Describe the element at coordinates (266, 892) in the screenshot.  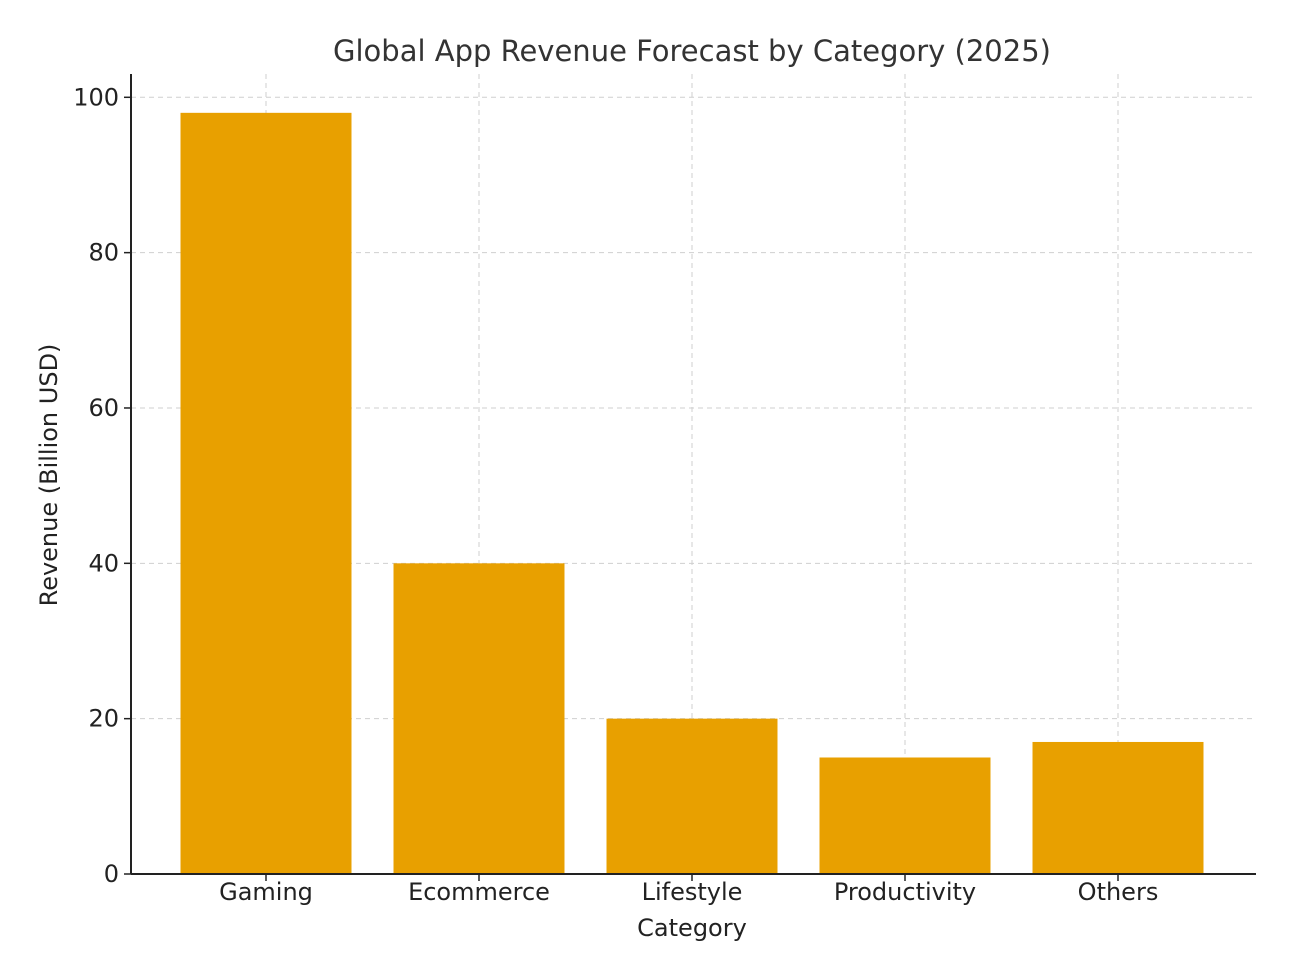
I see `x-tick-label: Gaming` at that location.